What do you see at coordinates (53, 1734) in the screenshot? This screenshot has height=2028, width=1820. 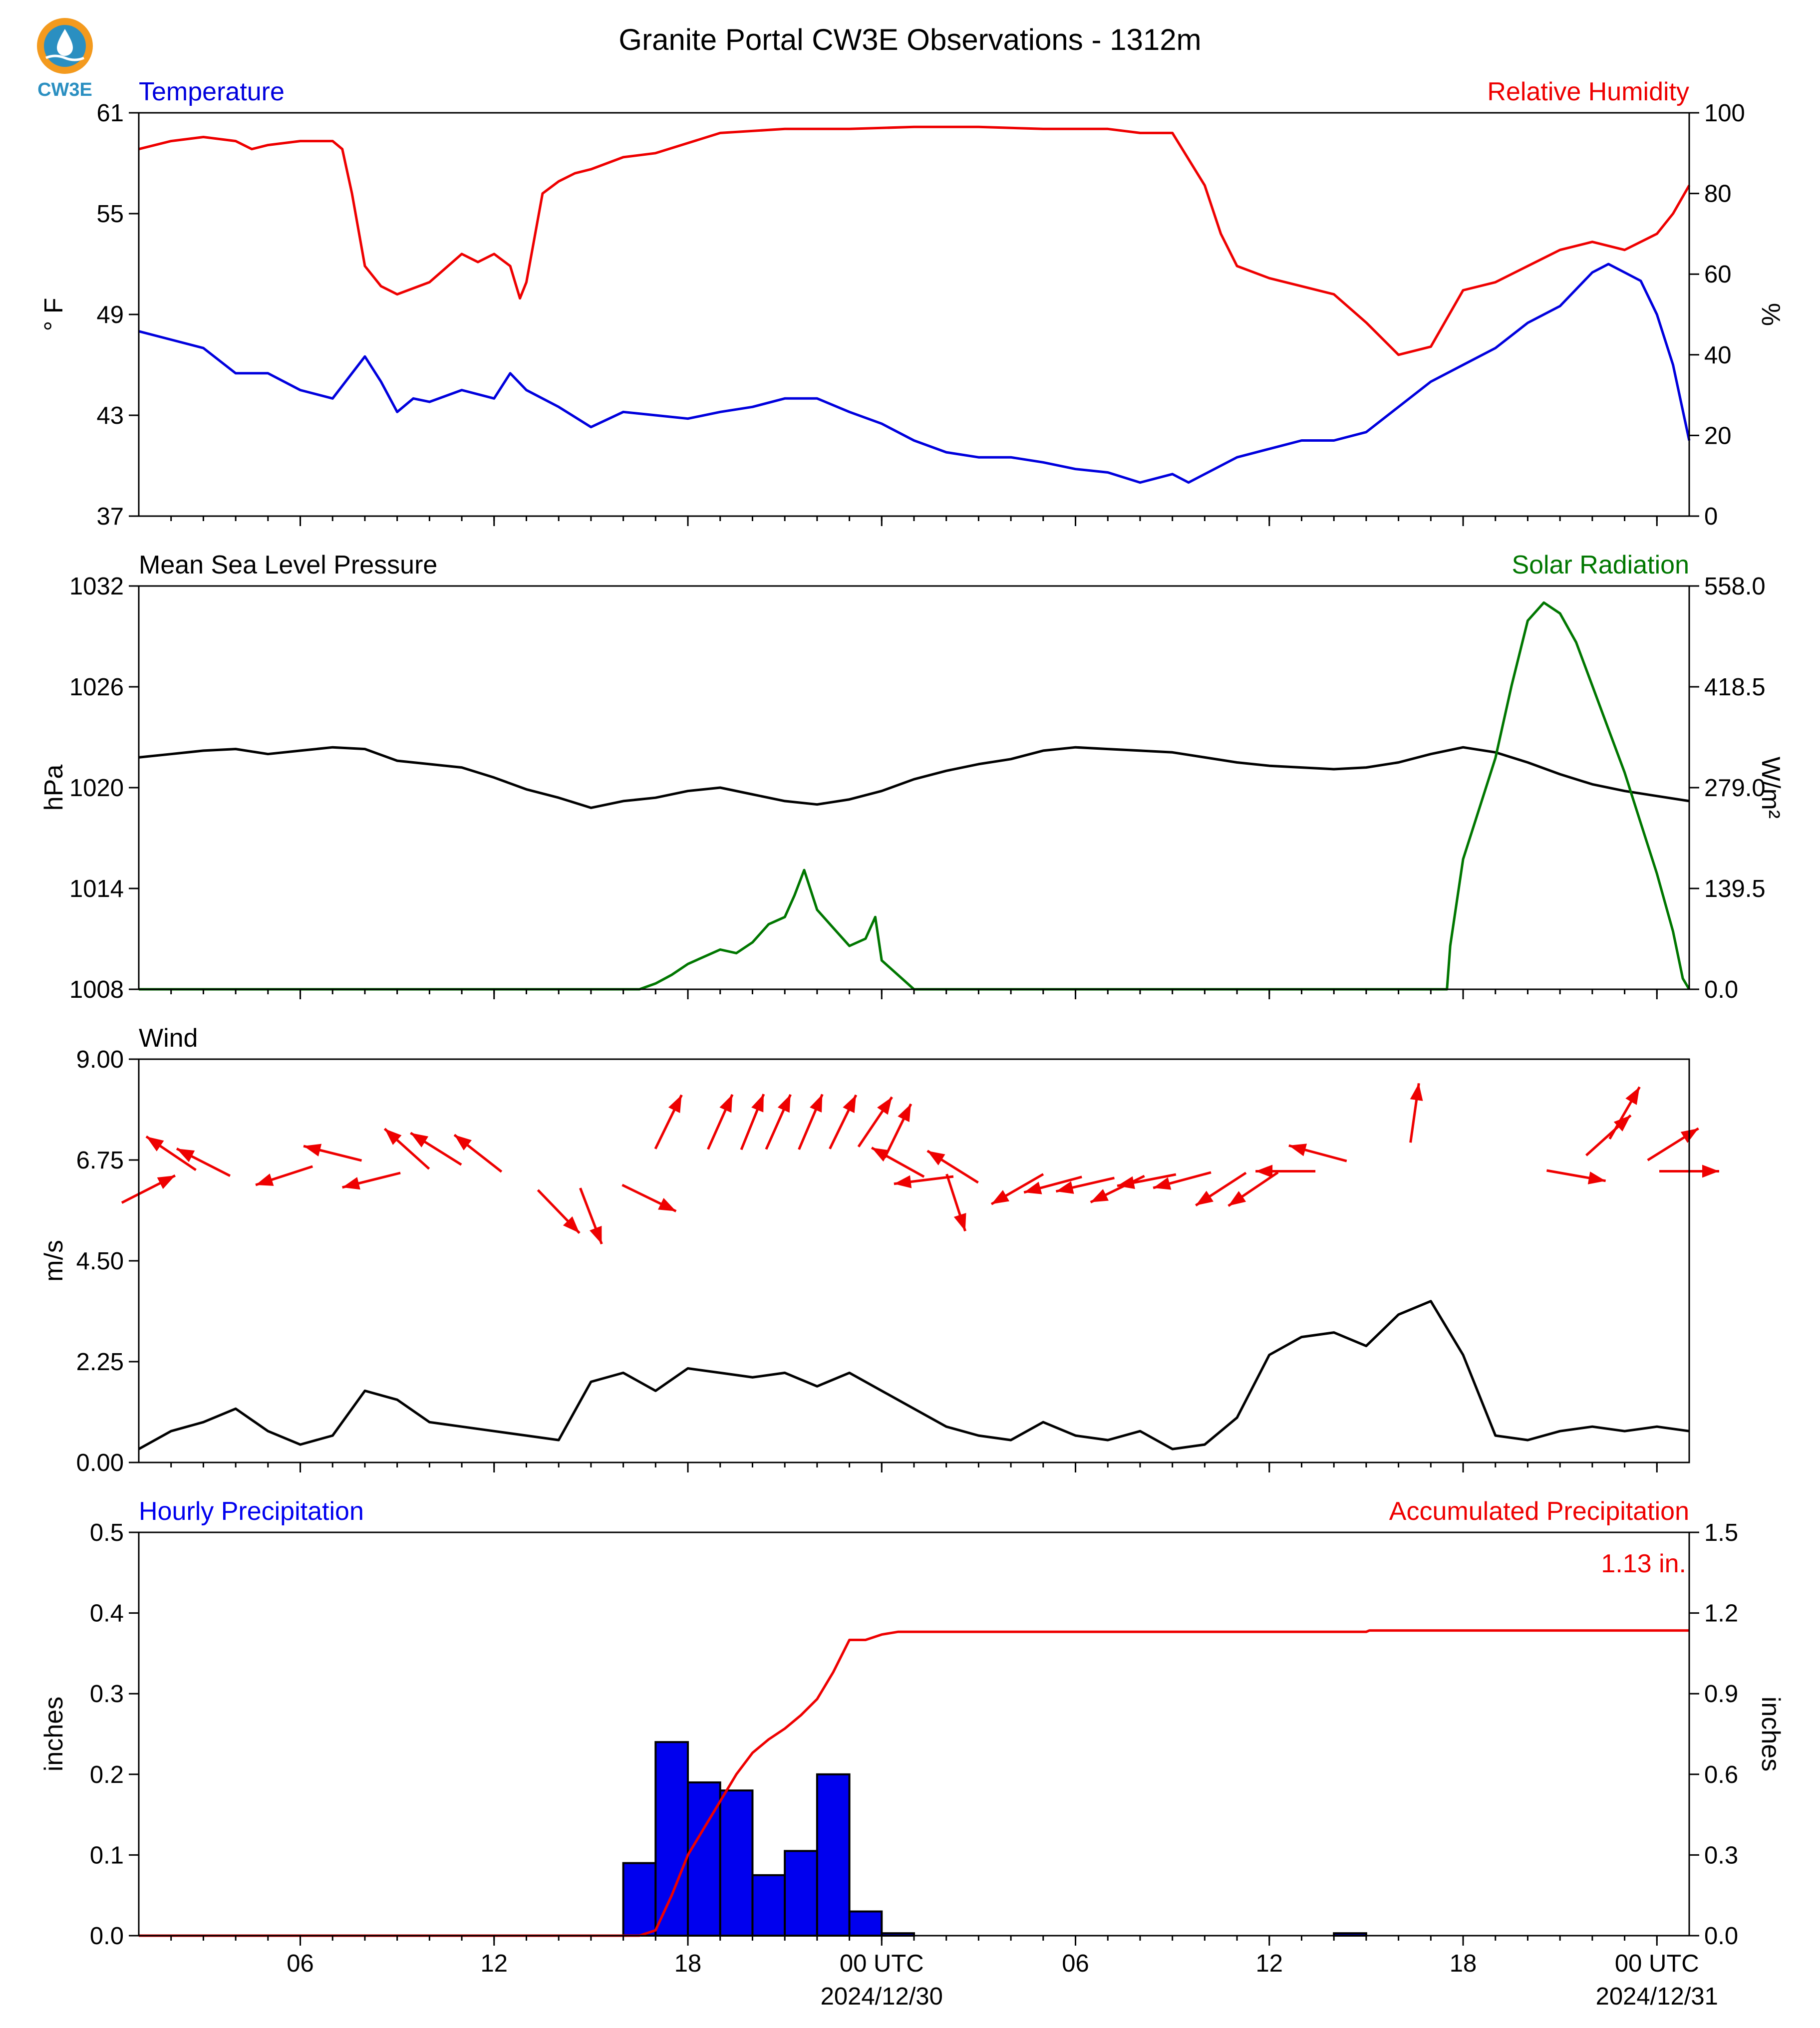 I see `y-left-axis-title: inches` at bounding box center [53, 1734].